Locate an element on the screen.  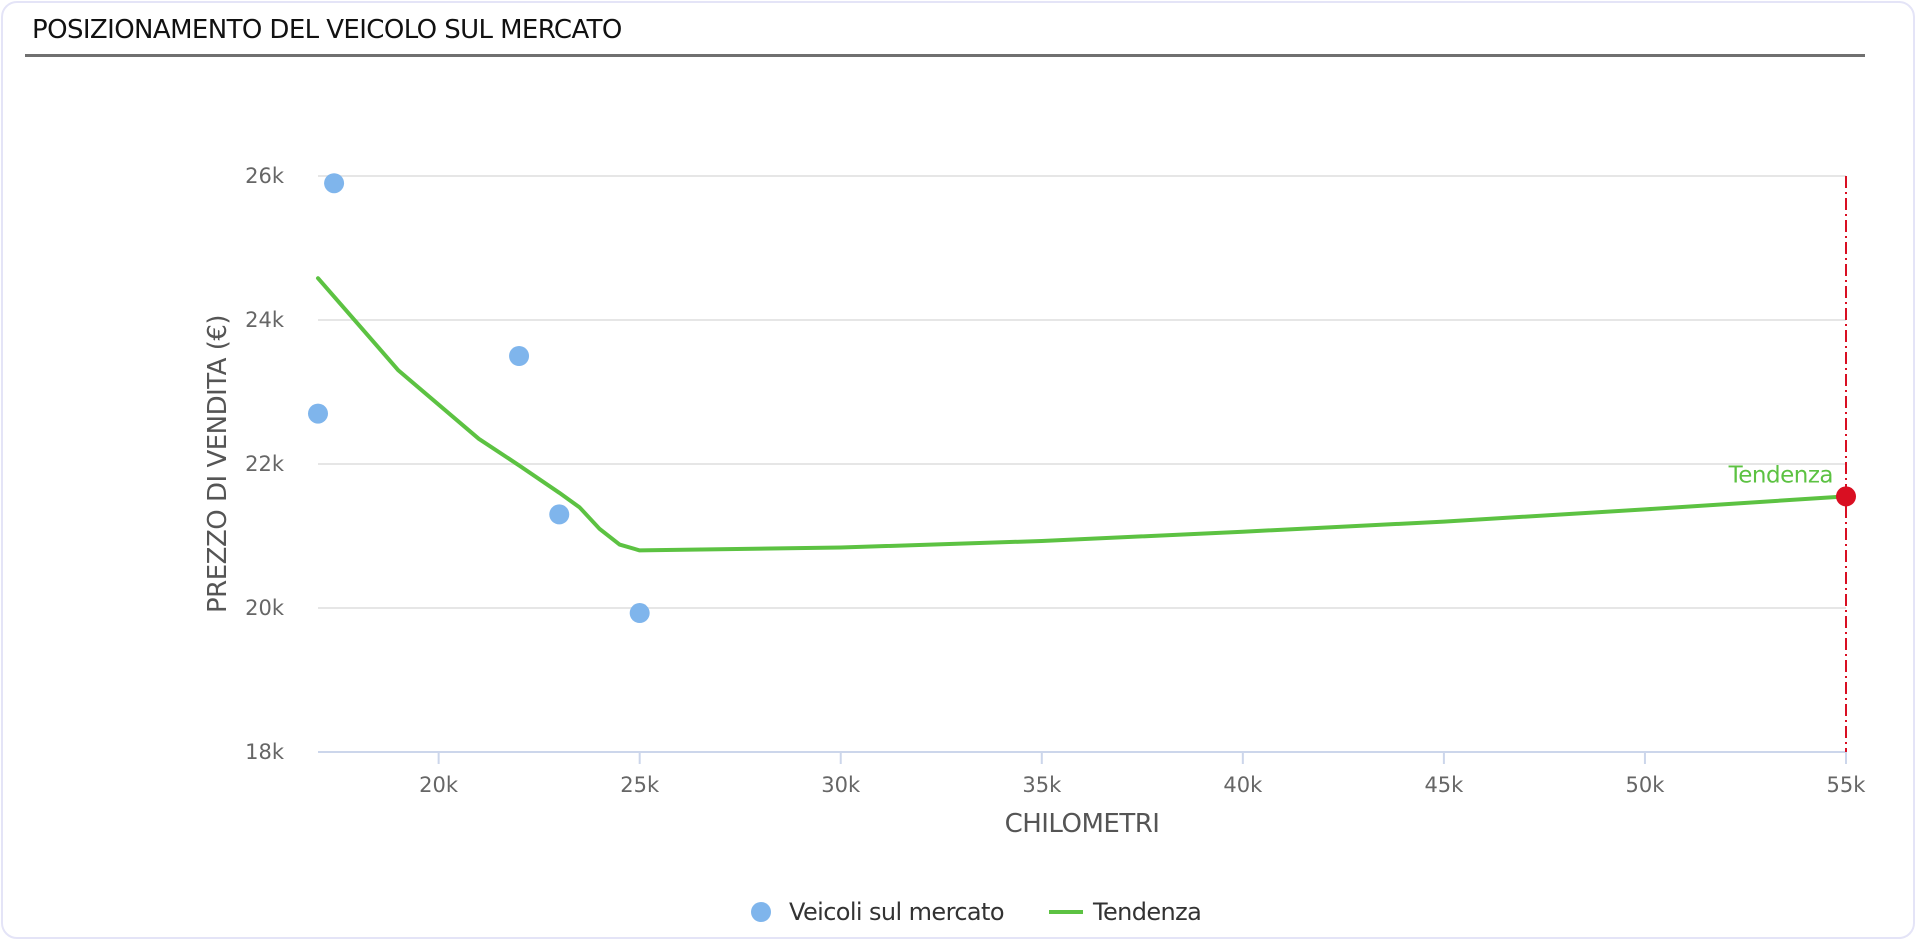
y-axis-title: PREZZO DI VENDITA (€) is located at coordinates (218, 464).